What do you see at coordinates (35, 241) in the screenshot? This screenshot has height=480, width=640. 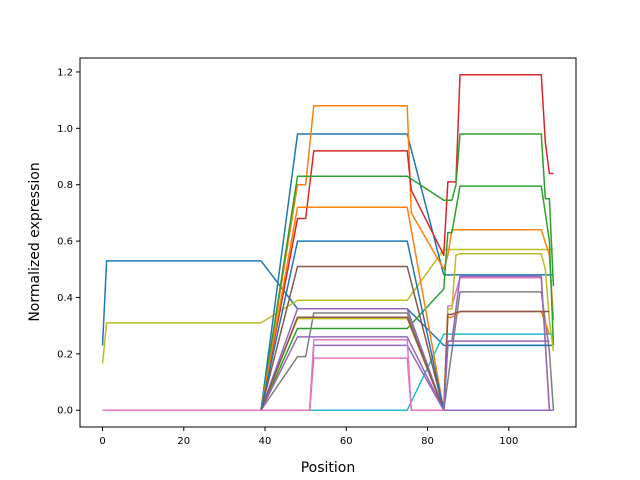 I see `y-axis-label: Normalized expression` at bounding box center [35, 241].